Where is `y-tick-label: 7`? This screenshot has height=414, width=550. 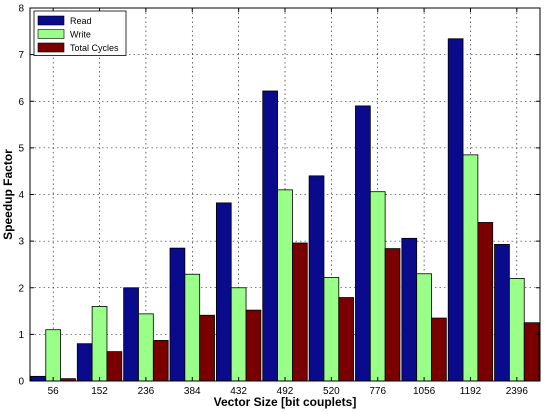
y-tick-label: 7 is located at coordinates (21, 55).